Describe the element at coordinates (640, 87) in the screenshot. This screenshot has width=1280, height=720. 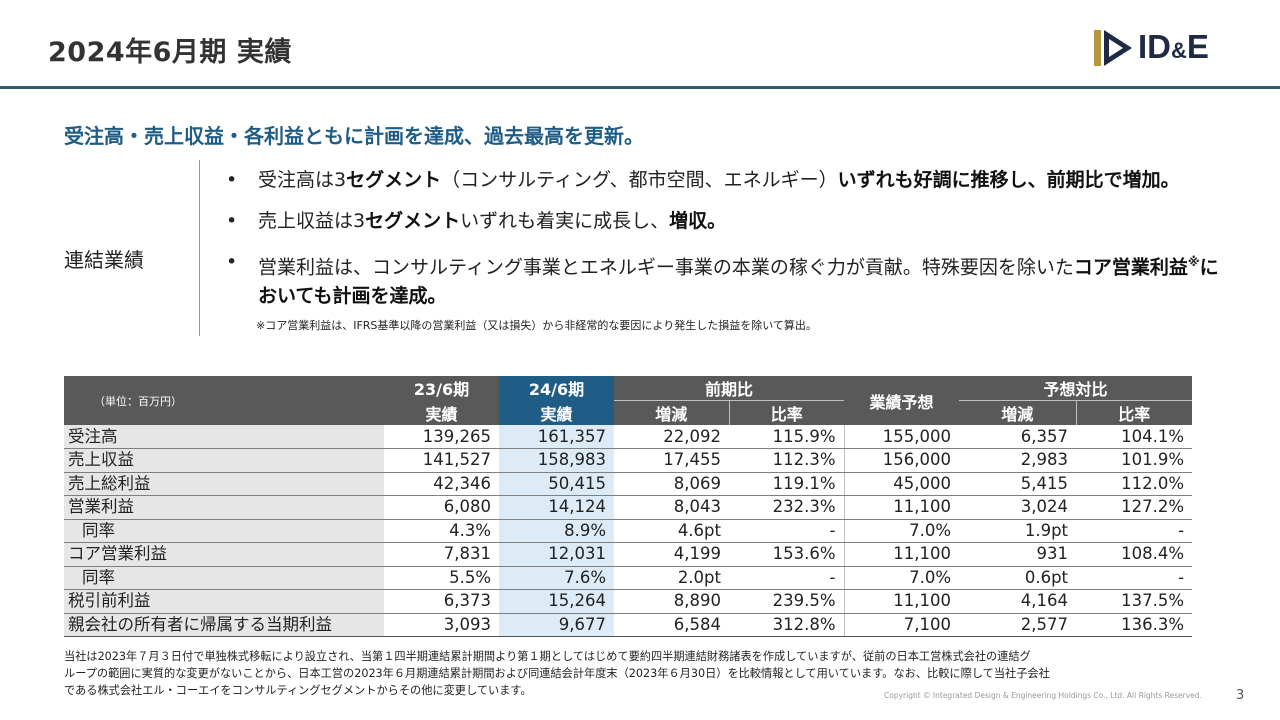
I see `header-divider` at that location.